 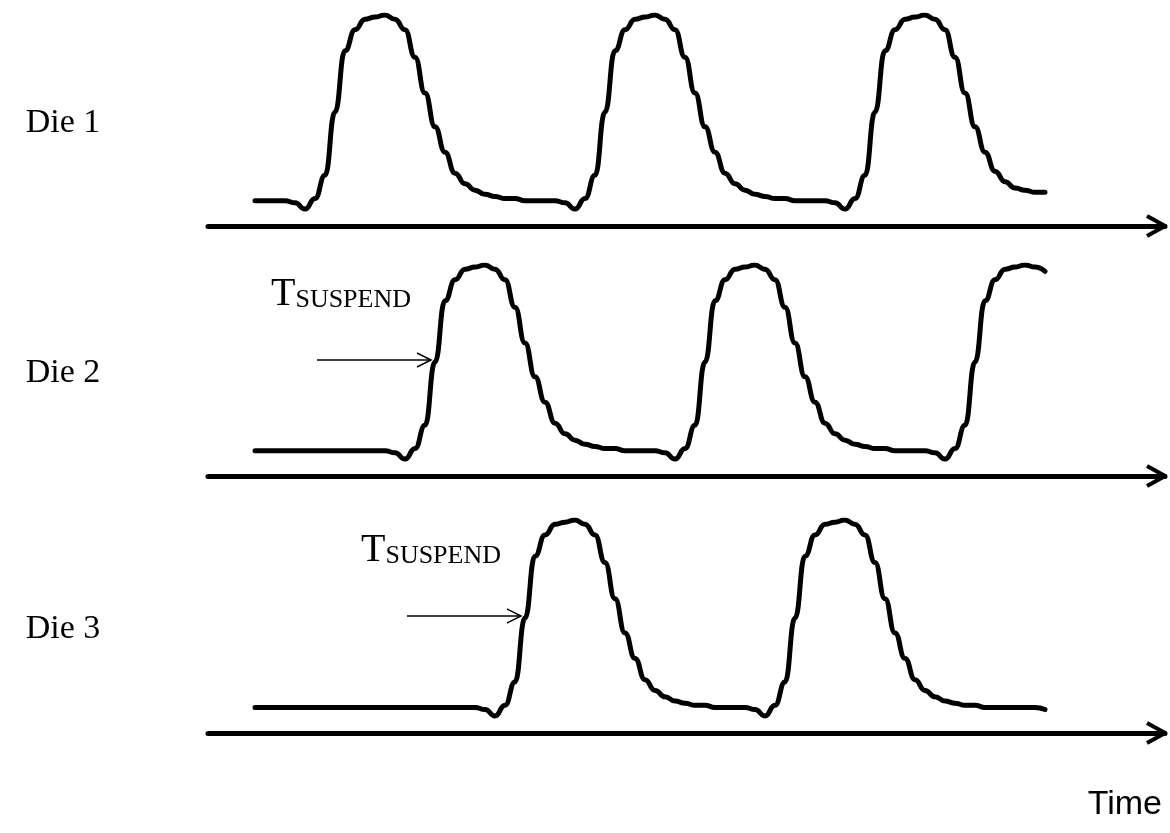 I want to click on y-axis-title: Die 1, so click(x=63, y=120).